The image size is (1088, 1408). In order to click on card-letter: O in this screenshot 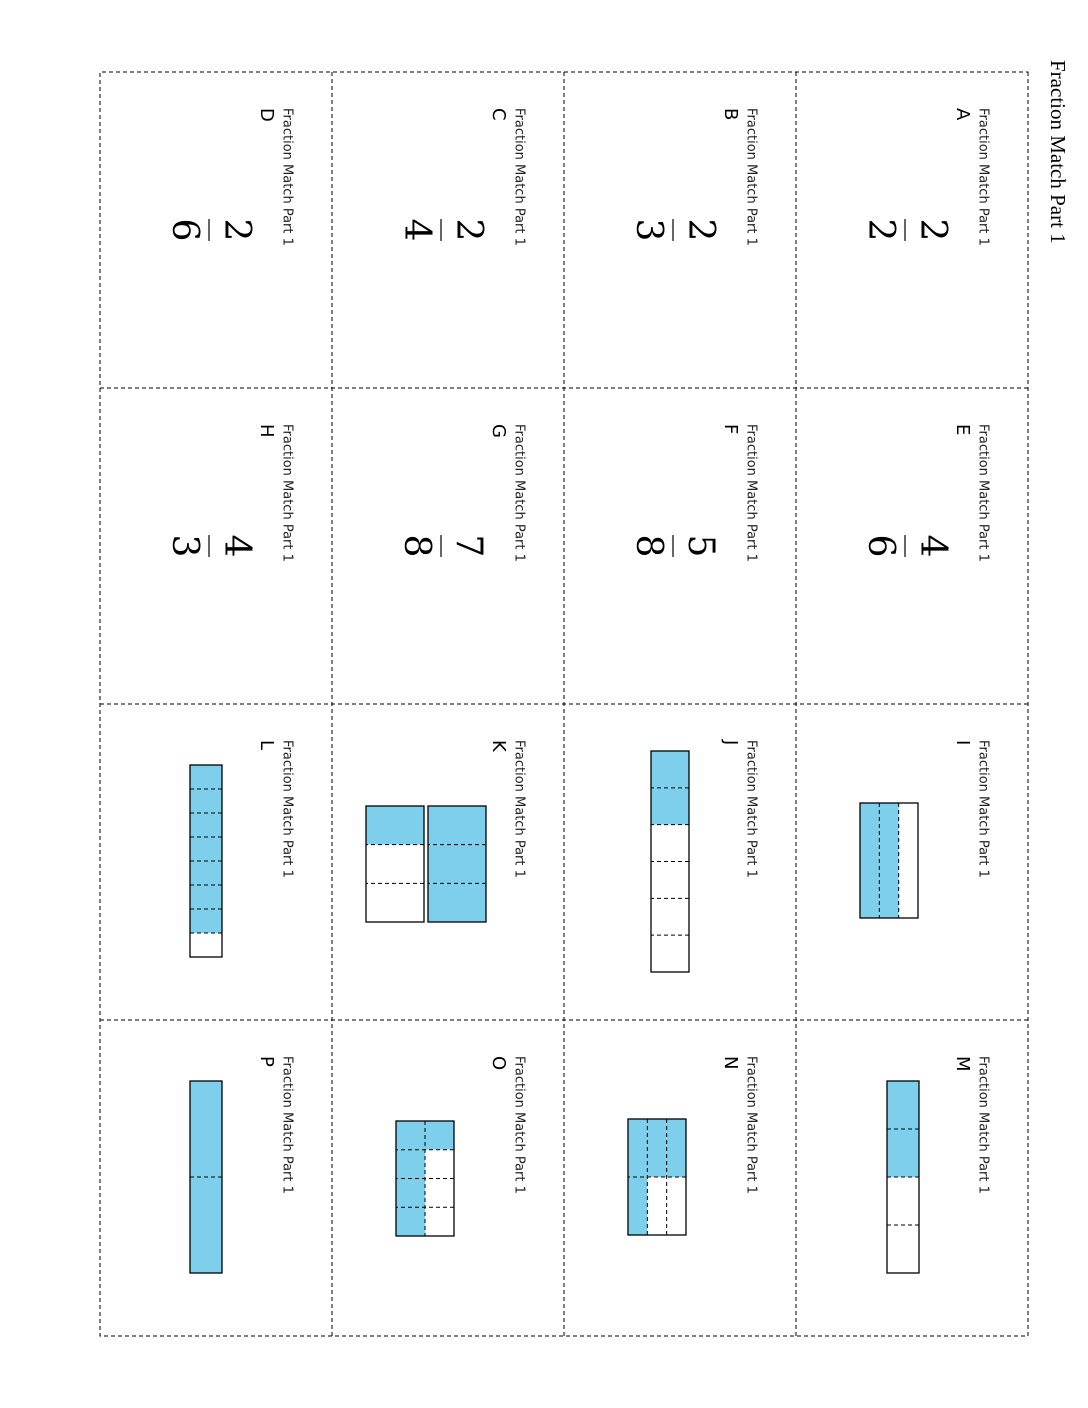, I will do `click(498, 1063)`.